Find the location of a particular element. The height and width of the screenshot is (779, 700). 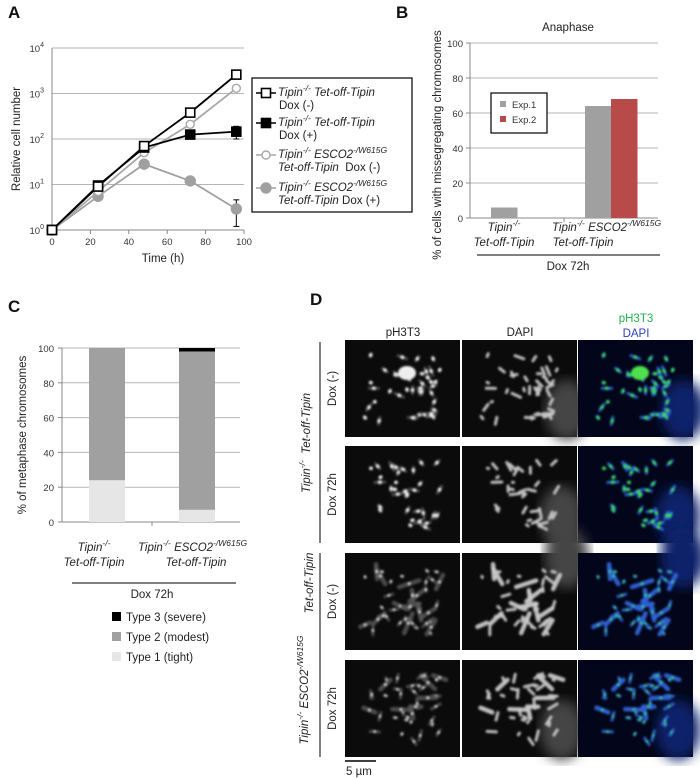

y-tick-label: 104 is located at coordinates (37, 48).